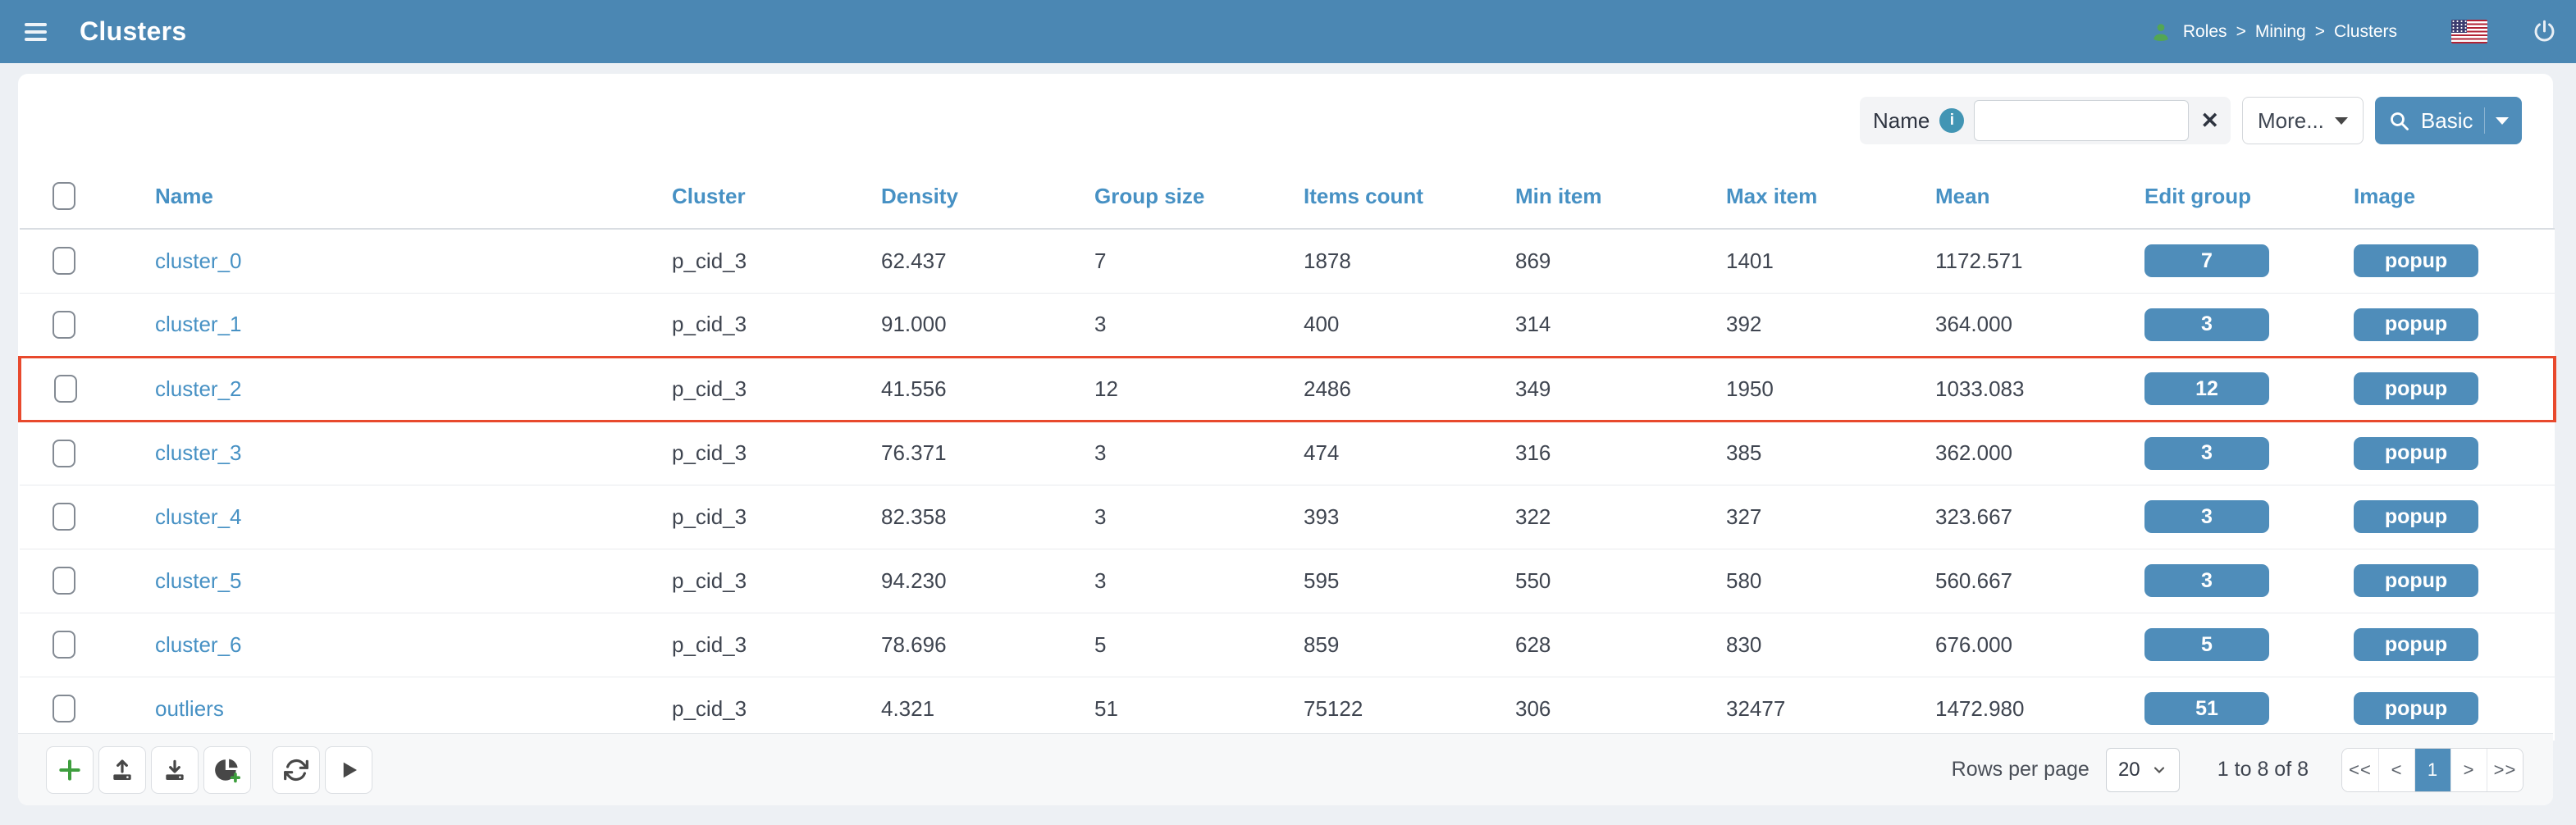 The height and width of the screenshot is (825, 2576). I want to click on page-1-button: 1, so click(2432, 769).